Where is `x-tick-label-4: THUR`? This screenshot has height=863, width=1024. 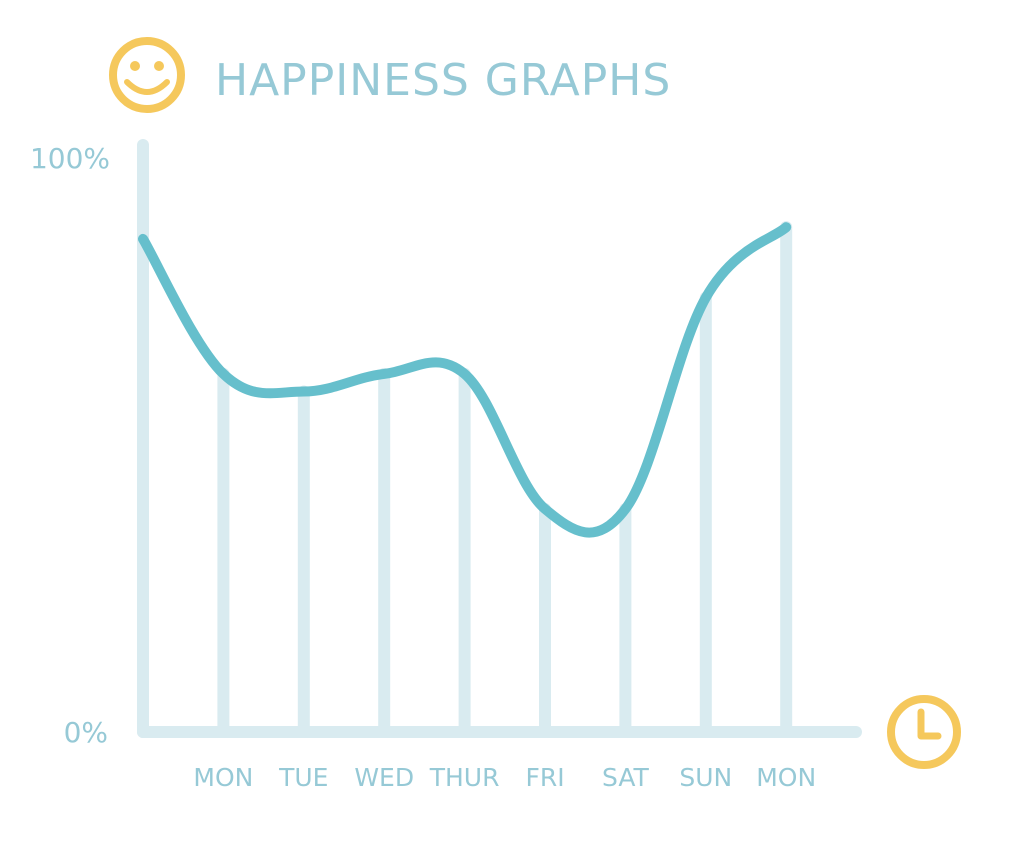 x-tick-label-4: THUR is located at coordinates (464, 777).